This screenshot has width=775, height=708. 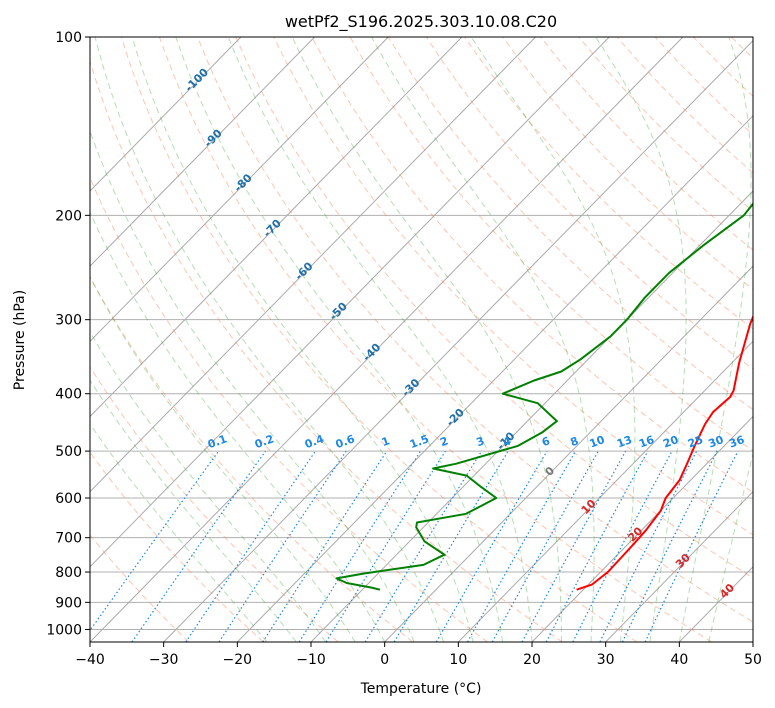 I want to click on x-tick-label: −40, so click(x=90, y=660).